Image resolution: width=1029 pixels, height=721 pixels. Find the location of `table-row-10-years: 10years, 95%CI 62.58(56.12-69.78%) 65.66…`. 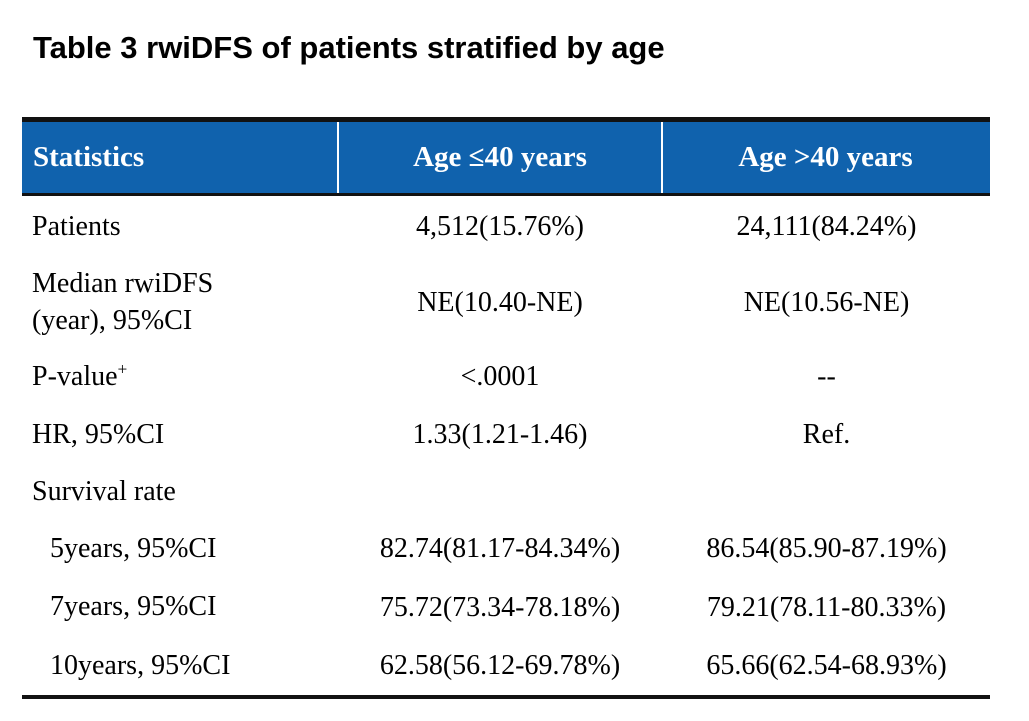

table-row-10-years: 10years, 95%CI 62.58(56.12-69.78%) 65.66… is located at coordinates (506, 666).